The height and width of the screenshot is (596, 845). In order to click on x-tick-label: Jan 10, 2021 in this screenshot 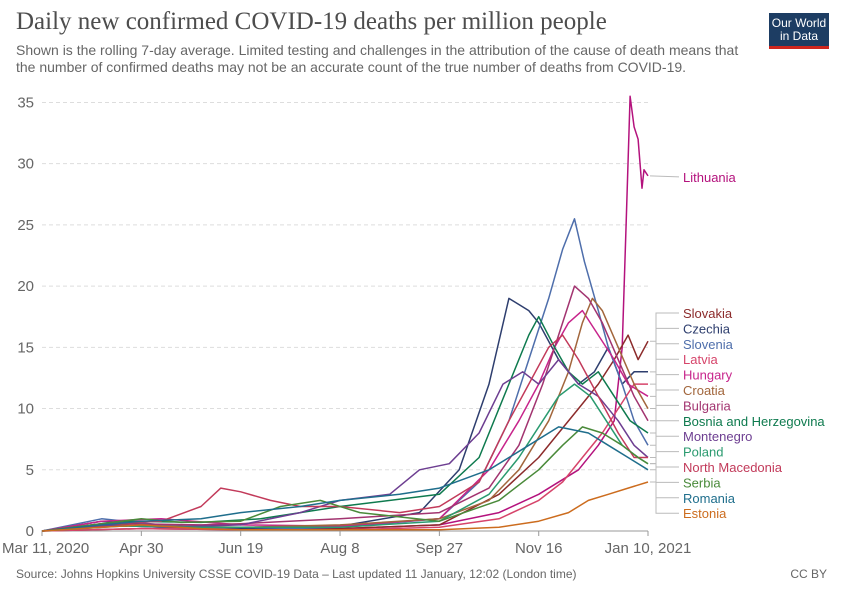, I will do `click(648, 548)`.